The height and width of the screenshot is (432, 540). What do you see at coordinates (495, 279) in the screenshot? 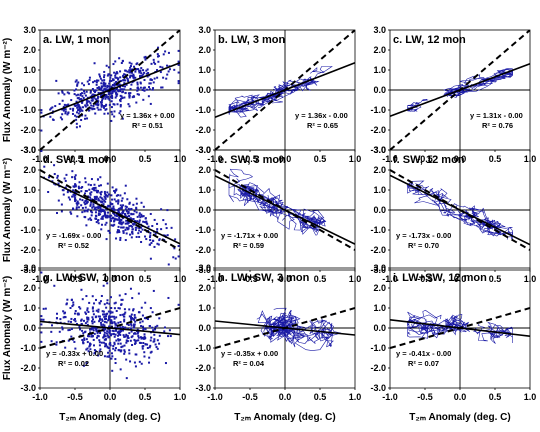
I see `x-tick-label: 0.5` at bounding box center [495, 279].